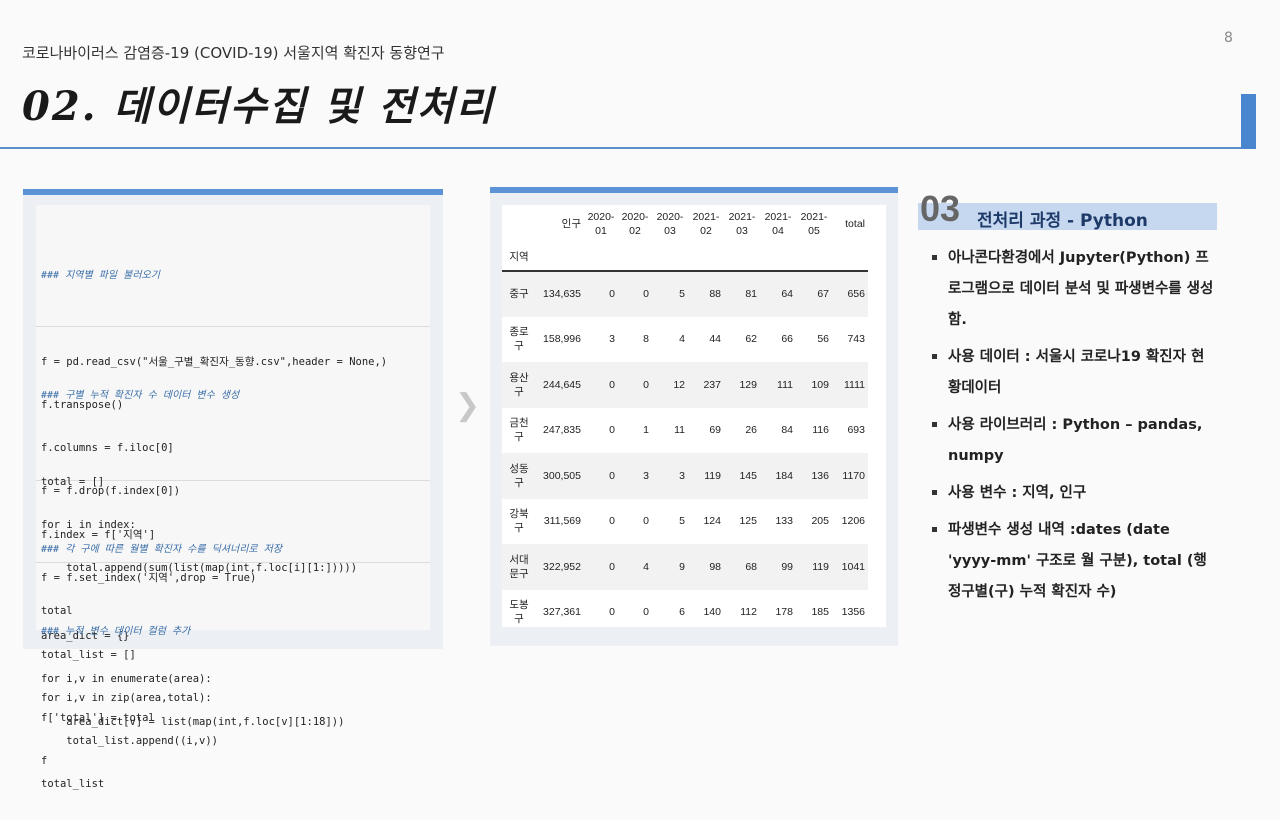 This screenshot has width=1280, height=820. I want to click on index-label: 지역, so click(519, 257).